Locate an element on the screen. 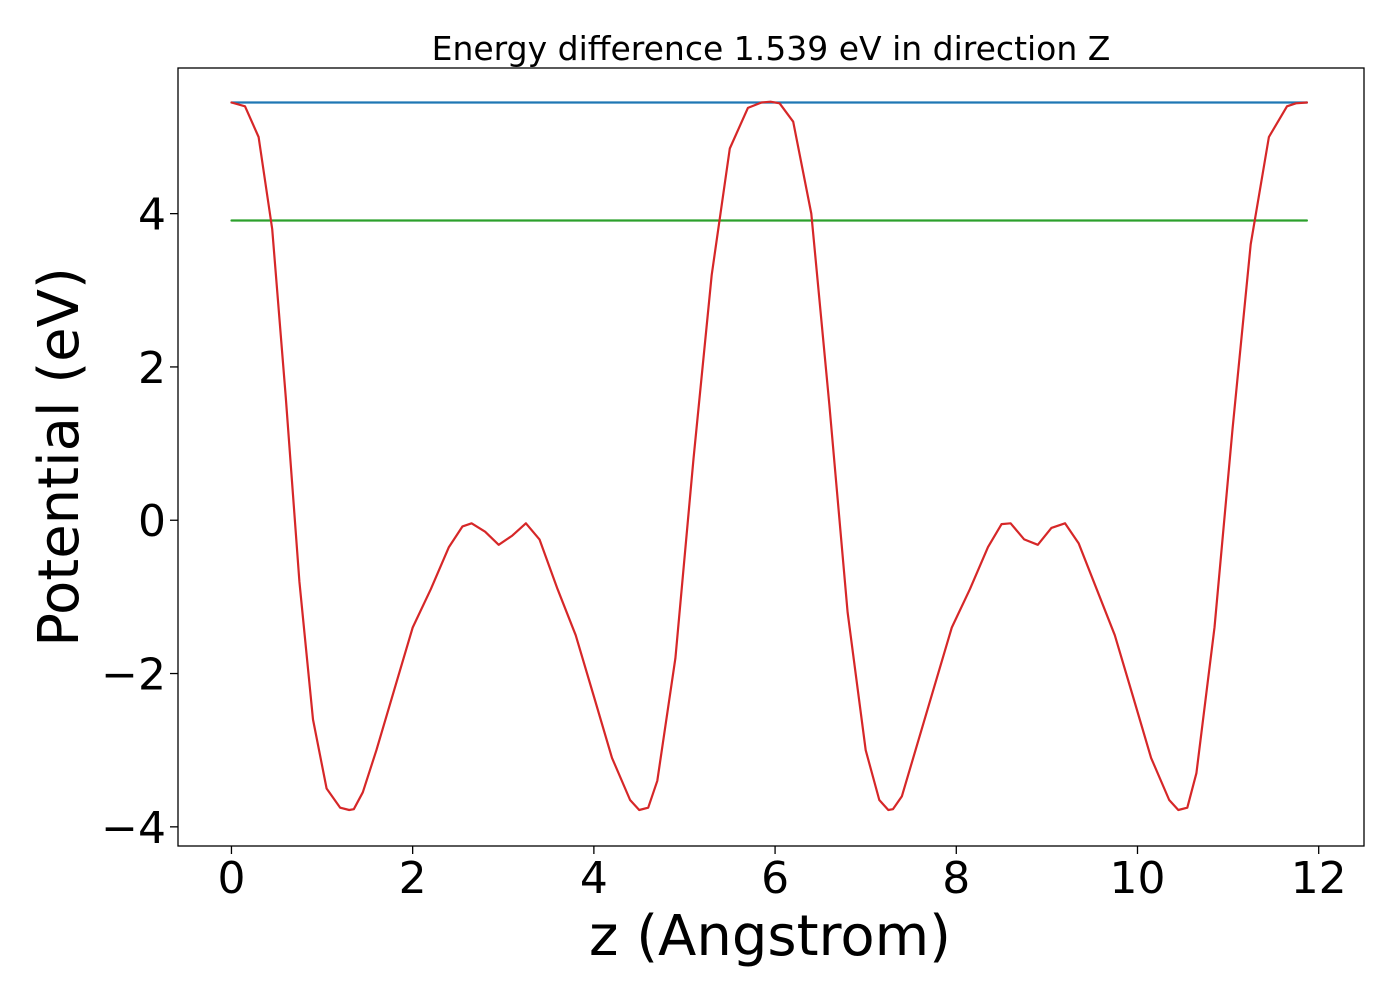  x-tick-label: 12 is located at coordinates (1319, 878).